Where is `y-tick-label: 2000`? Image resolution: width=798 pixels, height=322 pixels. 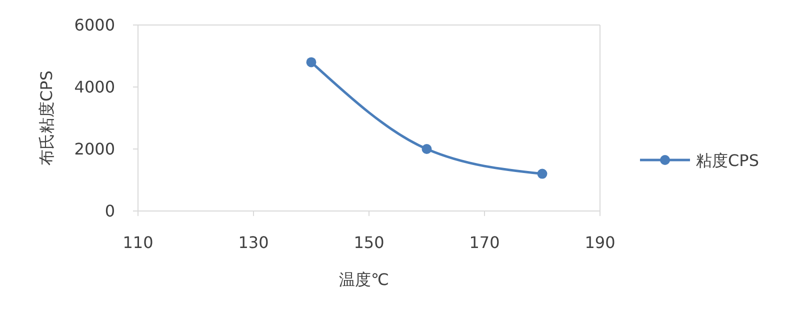 y-tick-label: 2000 is located at coordinates (94, 149).